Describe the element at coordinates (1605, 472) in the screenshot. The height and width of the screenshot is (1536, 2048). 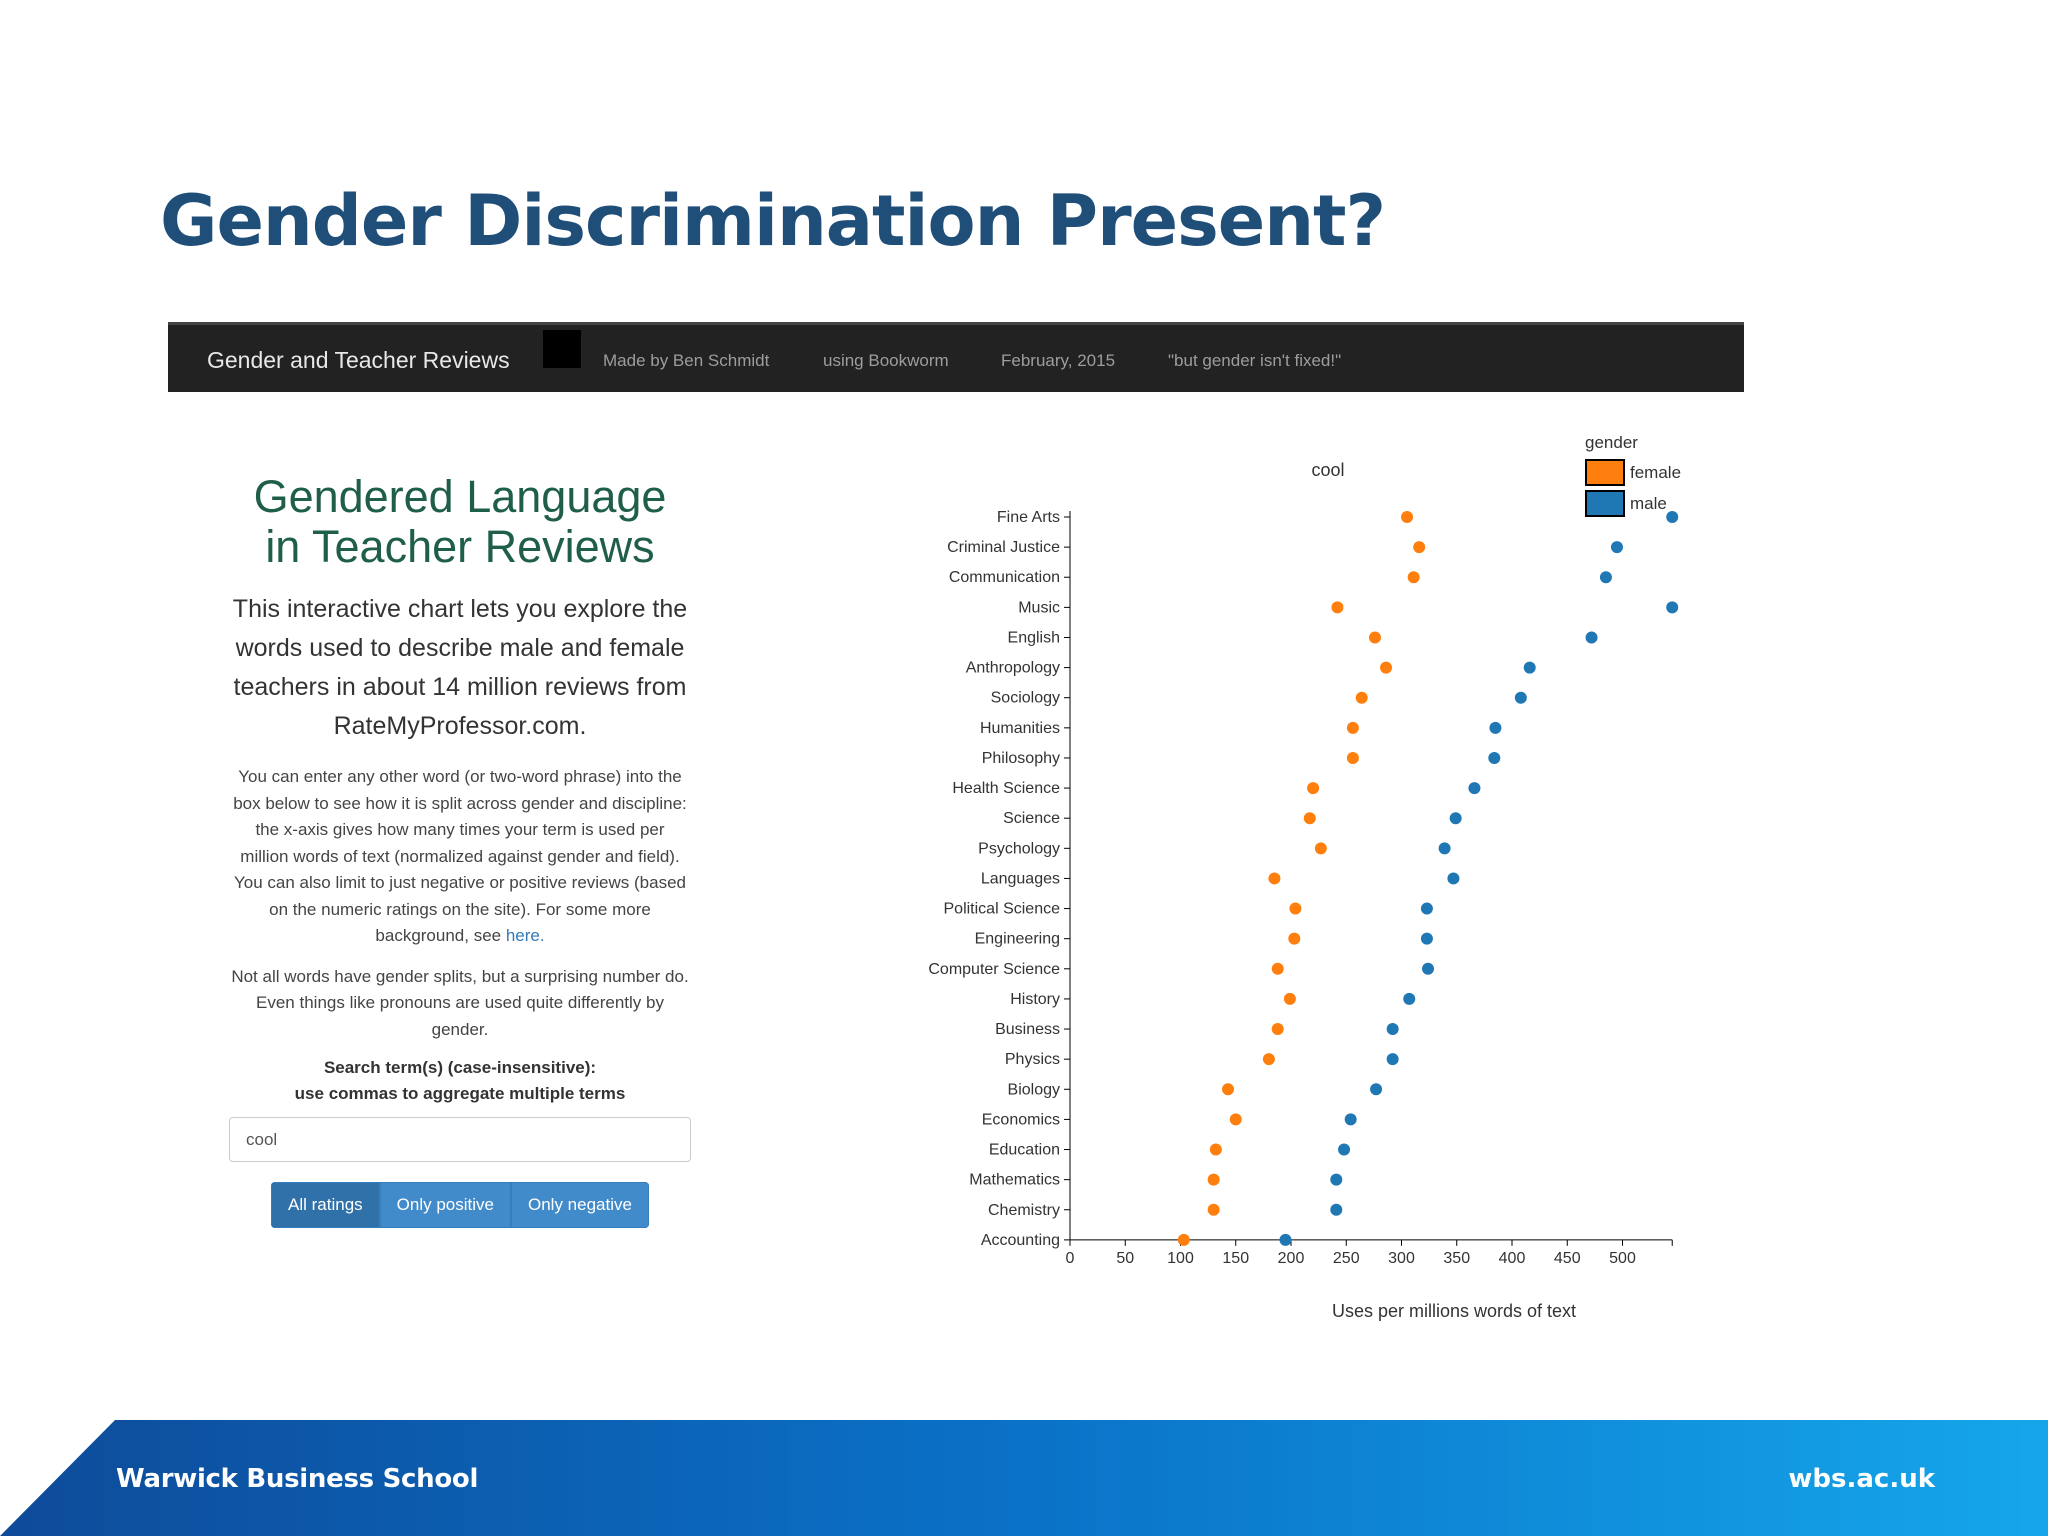
I see `legend-female-swatch` at that location.